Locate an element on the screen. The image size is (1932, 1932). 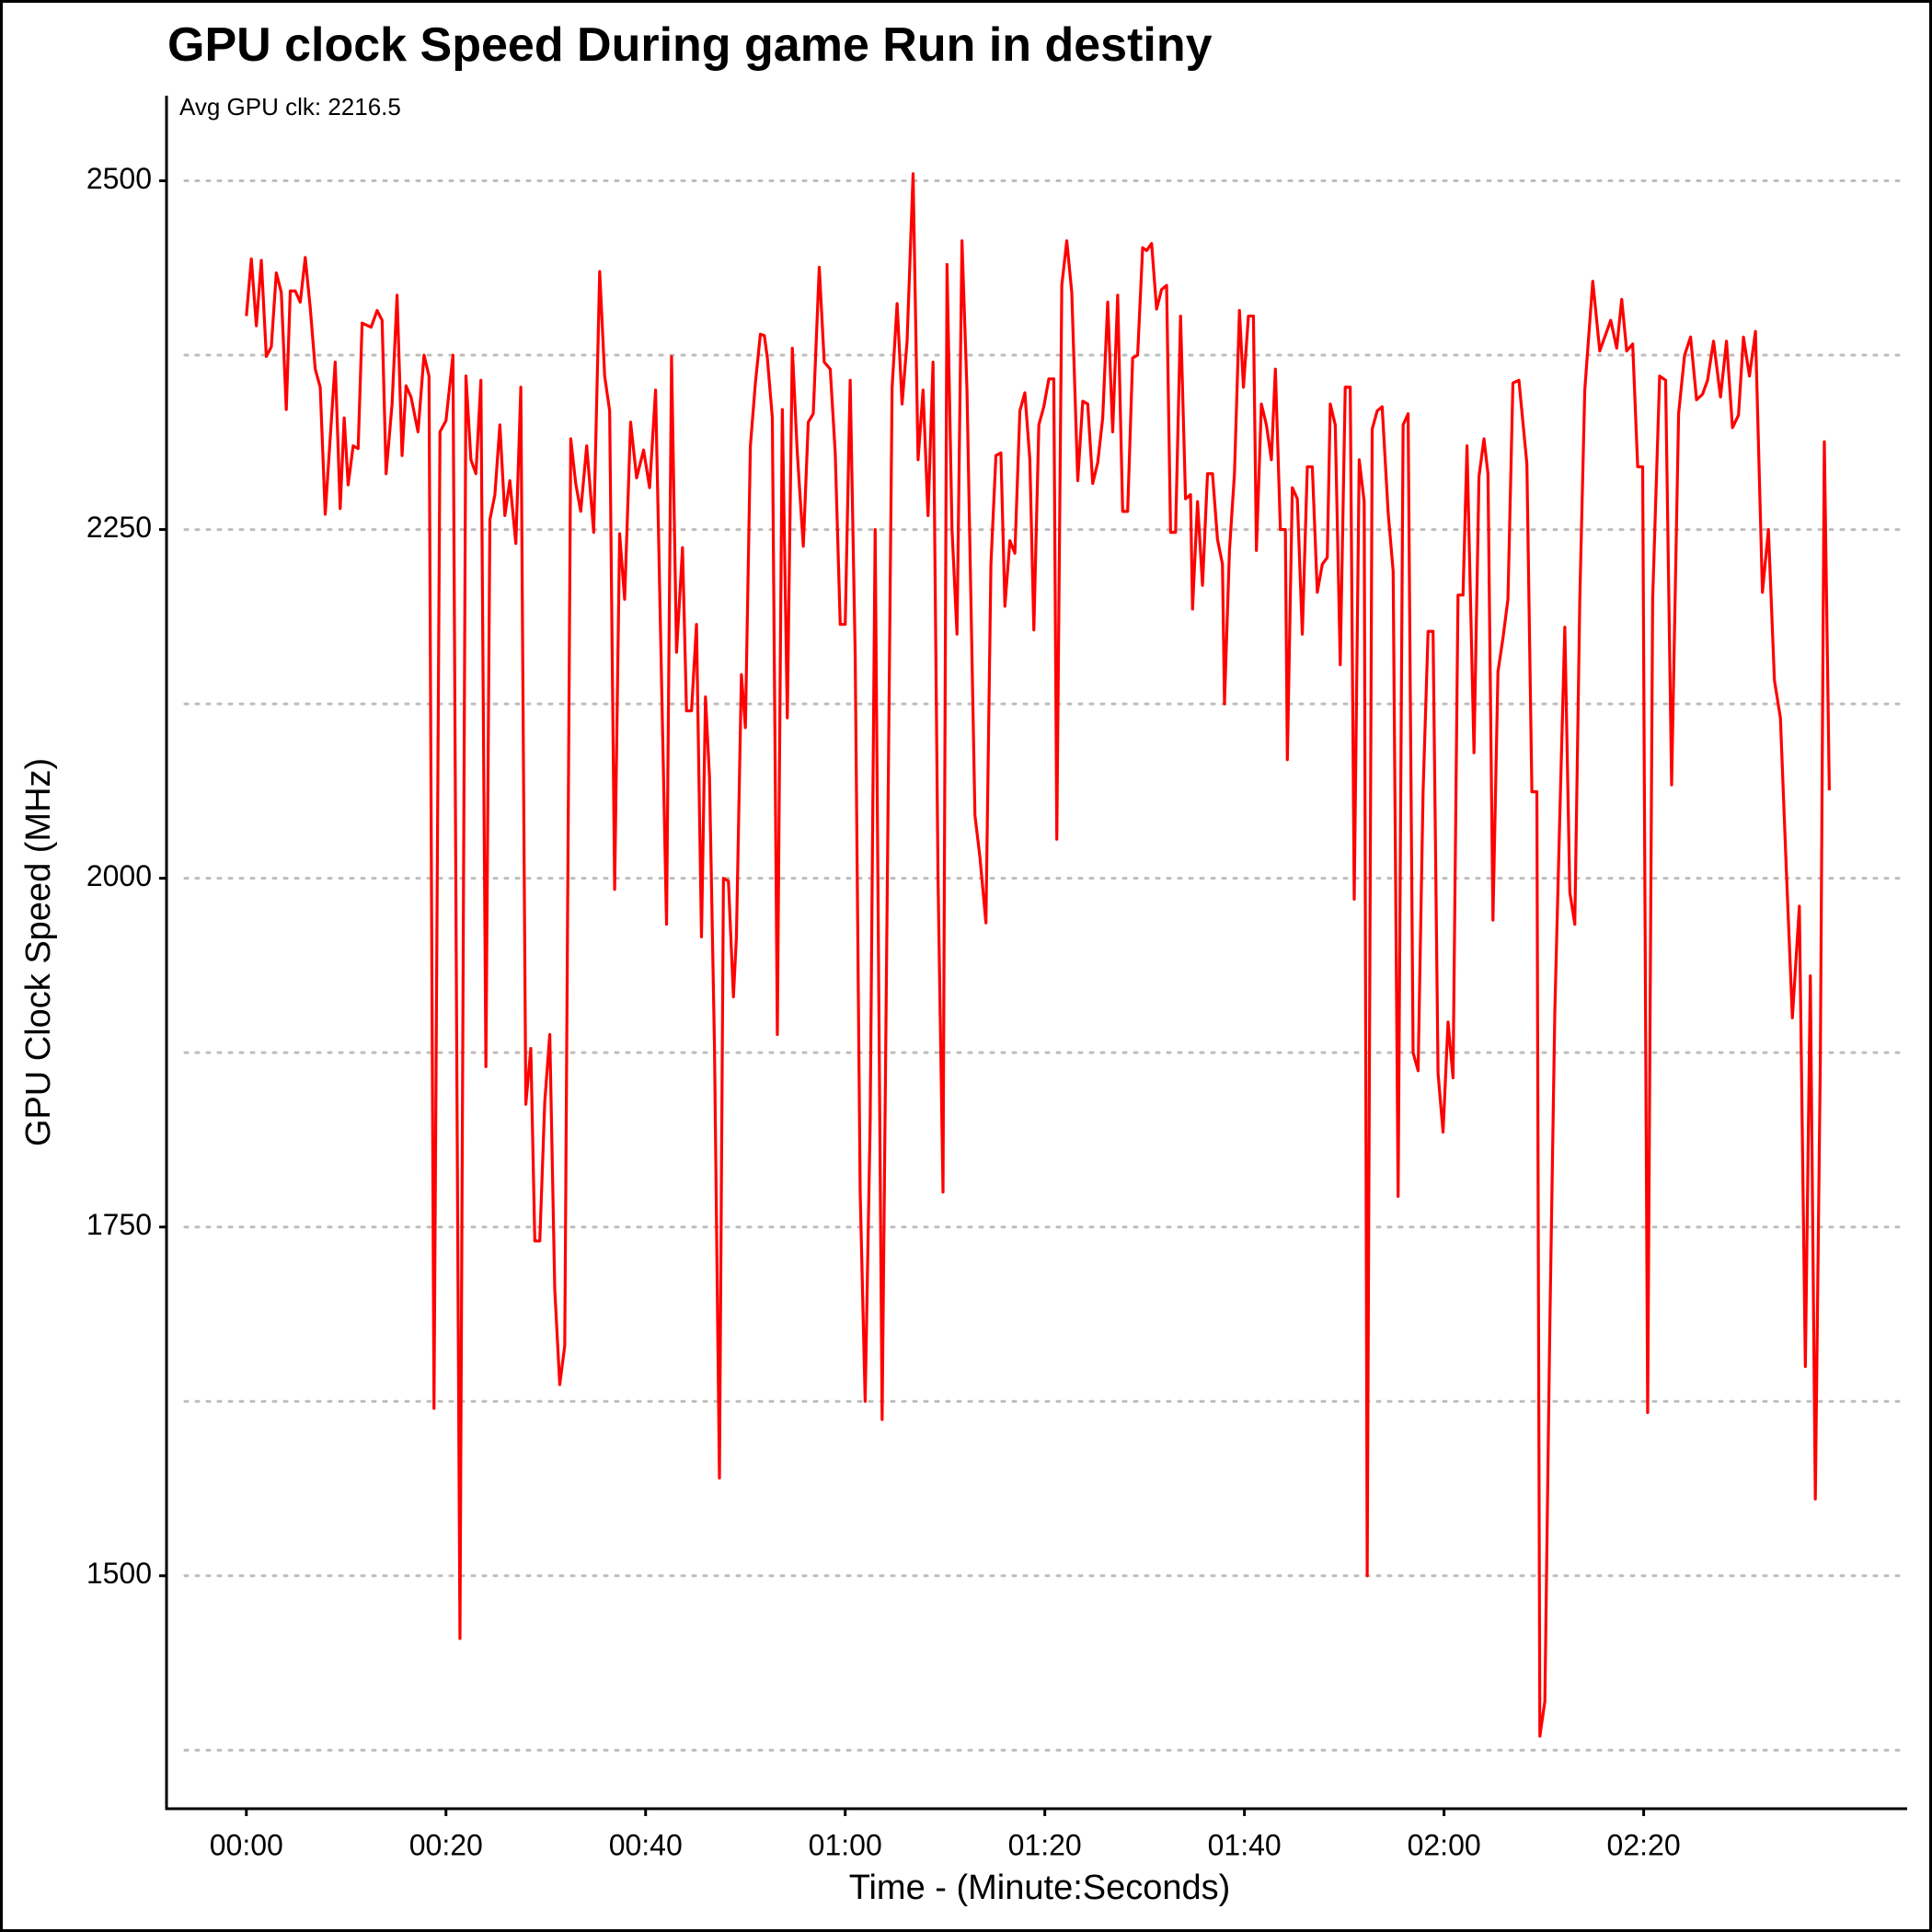
y-tick-label: 1500 is located at coordinates (119, 1573).